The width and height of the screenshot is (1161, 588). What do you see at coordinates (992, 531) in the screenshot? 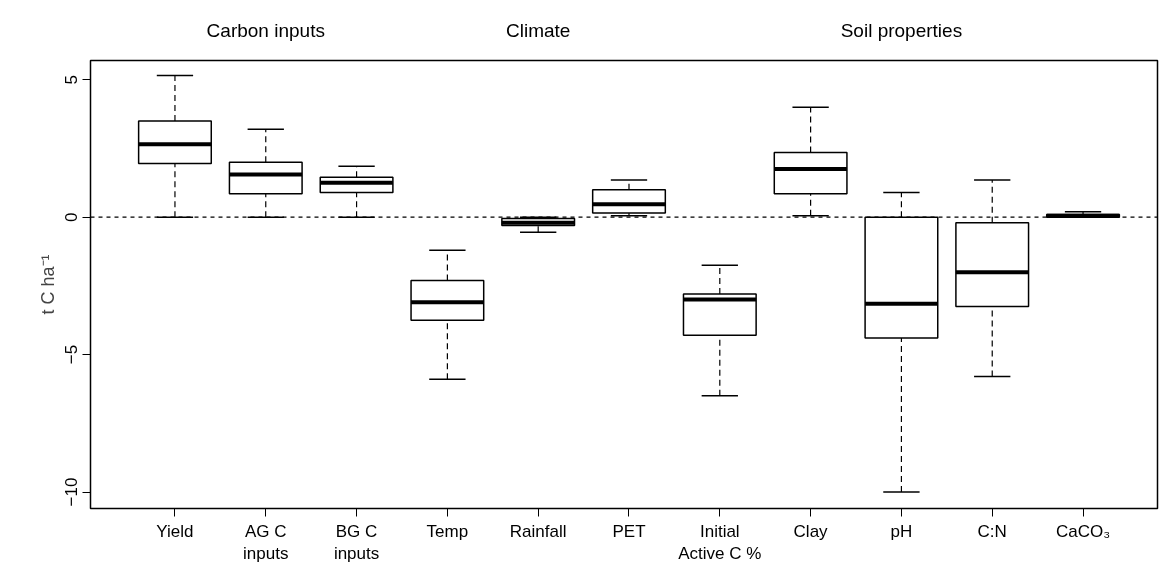
I see `x-tick-label: C:N` at bounding box center [992, 531].